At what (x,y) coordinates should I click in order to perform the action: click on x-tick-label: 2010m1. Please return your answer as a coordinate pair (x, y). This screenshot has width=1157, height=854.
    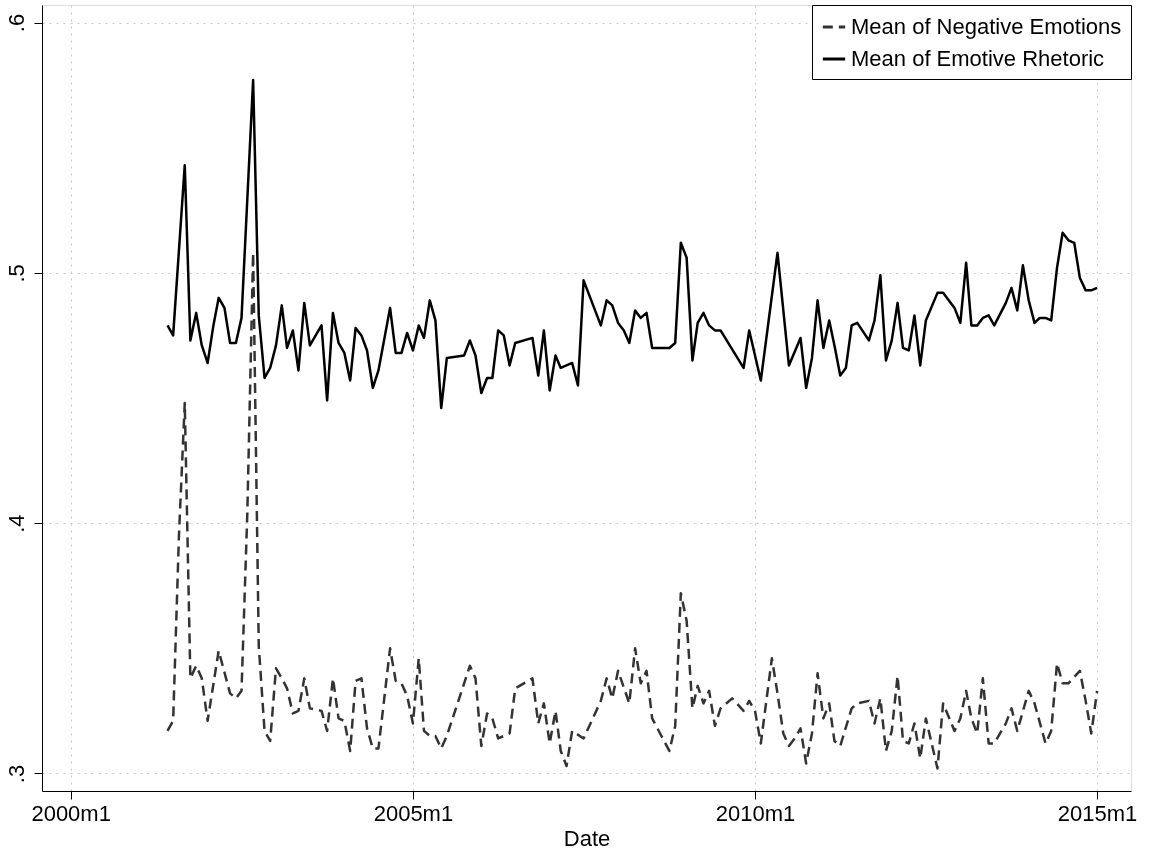
    Looking at the image, I should click on (755, 813).